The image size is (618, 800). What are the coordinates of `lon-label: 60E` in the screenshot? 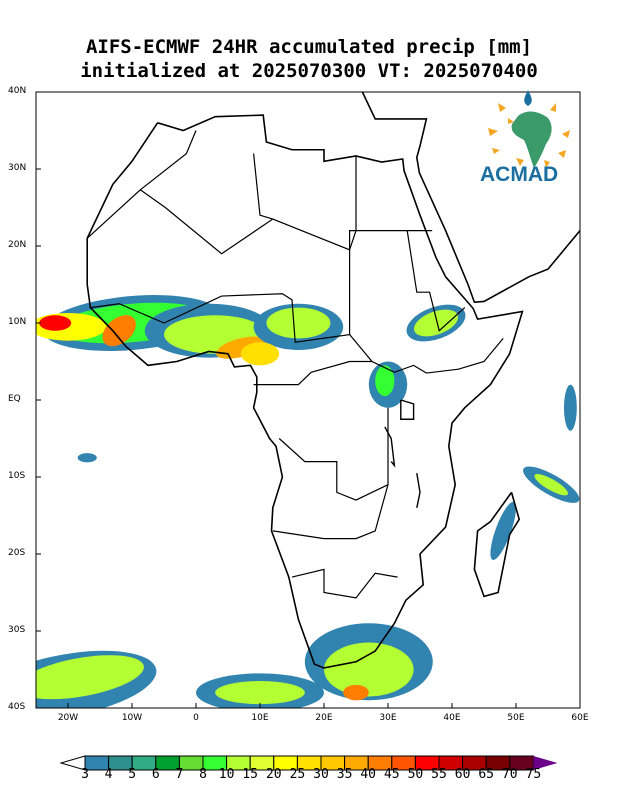 It's located at (580, 718).